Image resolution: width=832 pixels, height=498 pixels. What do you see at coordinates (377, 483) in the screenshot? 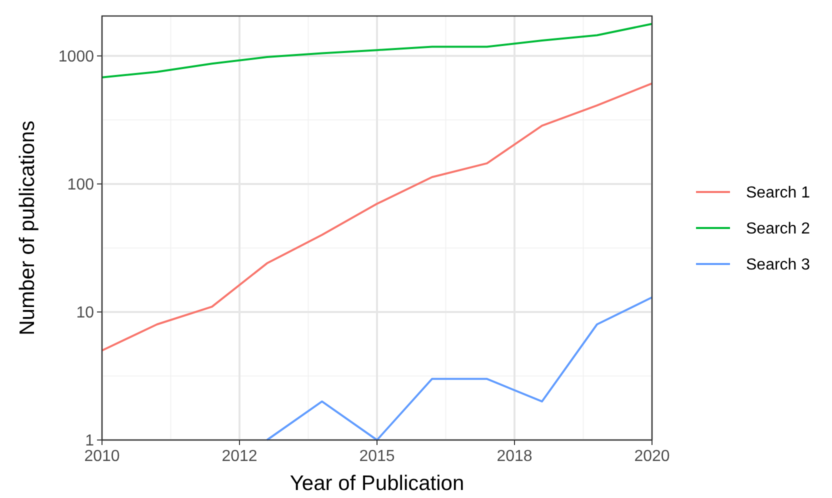
I see `x-axis-title: Year of Publication` at bounding box center [377, 483].